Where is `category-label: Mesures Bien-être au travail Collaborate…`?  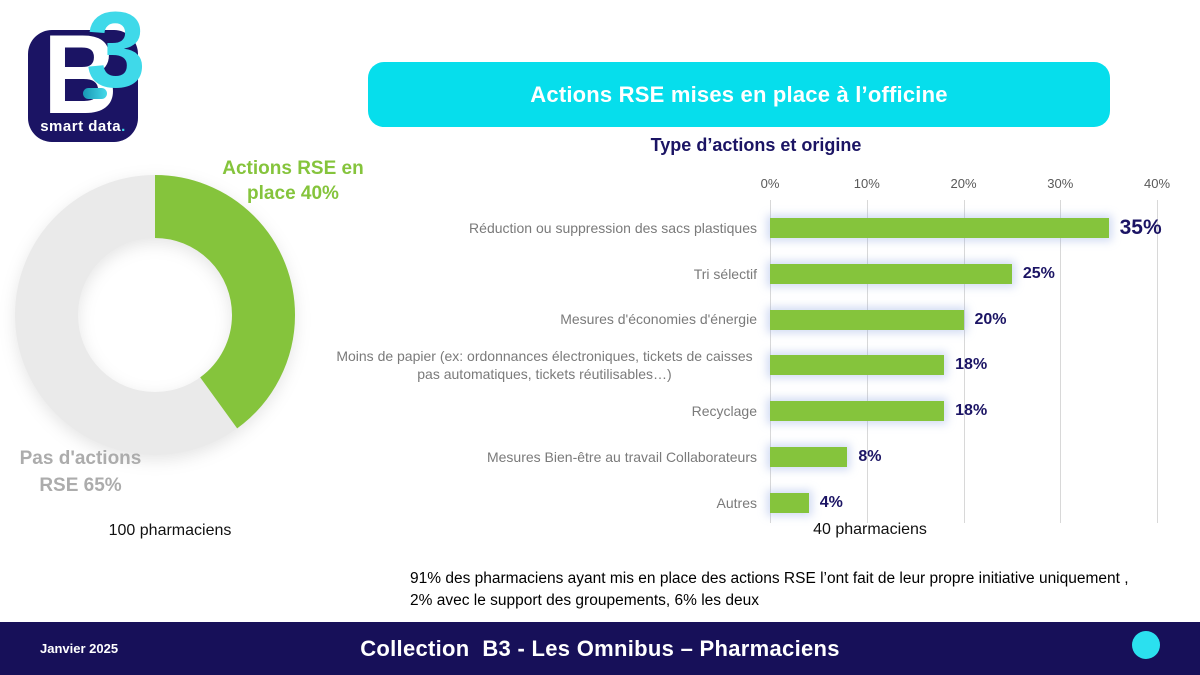 category-label: Mesures Bien-être au travail Collaborate… is located at coordinates (621, 456).